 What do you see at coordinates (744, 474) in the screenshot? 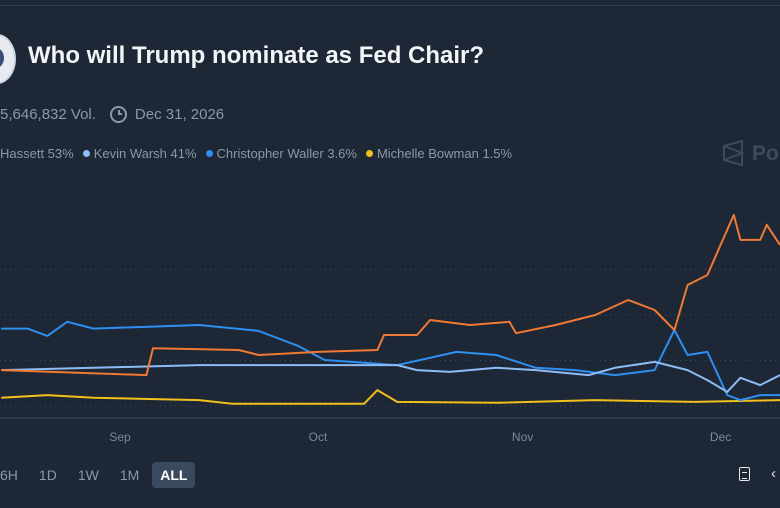
I see `document-icon` at bounding box center [744, 474].